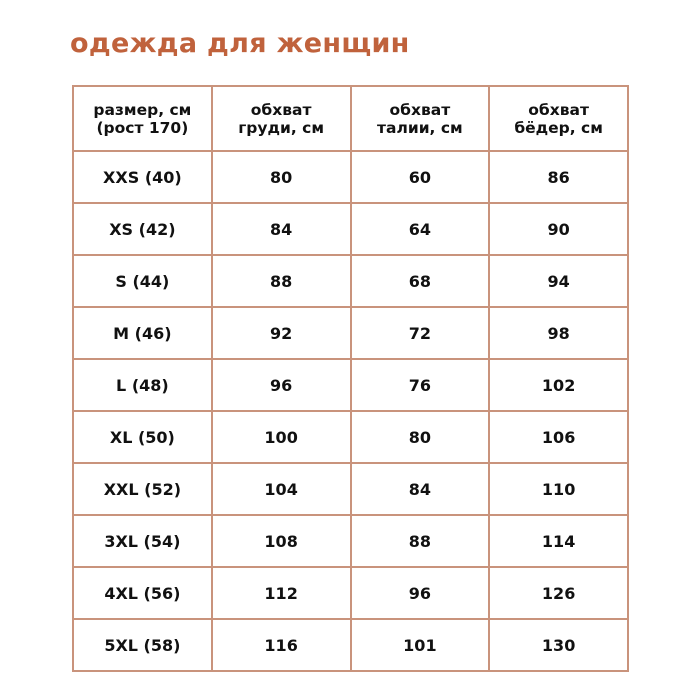 This screenshot has width=700, height=700. What do you see at coordinates (420, 645) in the screenshot?
I see `measurement-cell: 101` at bounding box center [420, 645].